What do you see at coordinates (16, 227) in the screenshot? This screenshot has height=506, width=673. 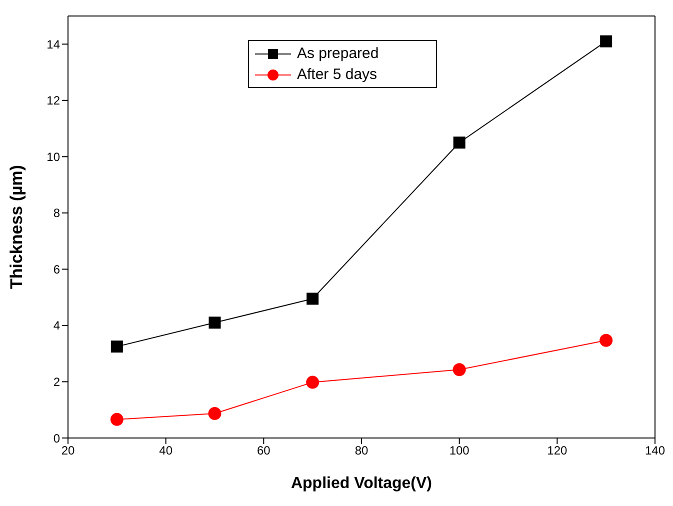 I see `y-axis-title: Thickness (µm)` at bounding box center [16, 227].